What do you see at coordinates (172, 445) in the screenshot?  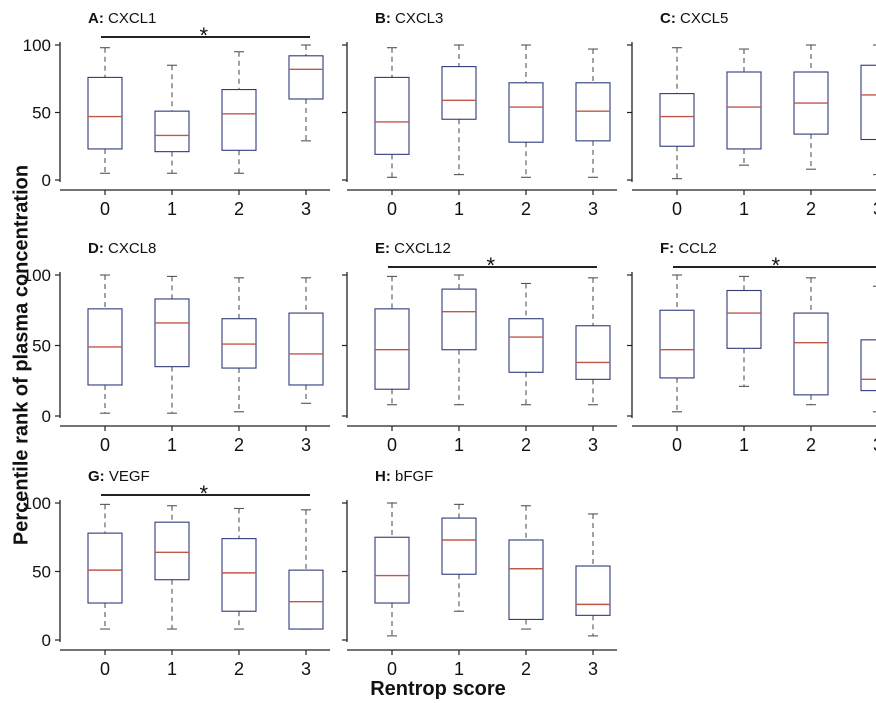 I see `panel-cxcl8-x-tick-label: 1` at bounding box center [172, 445].